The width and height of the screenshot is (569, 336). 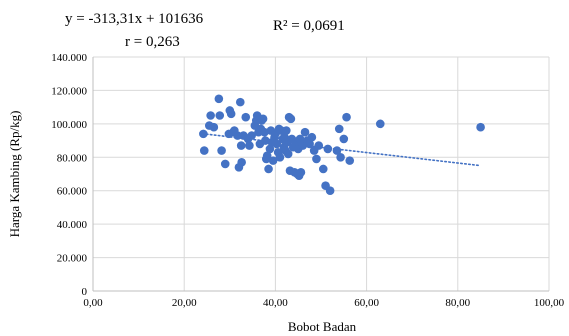 I want to click on regression-equation: y = -313,31x + 101636, so click(x=134, y=19).